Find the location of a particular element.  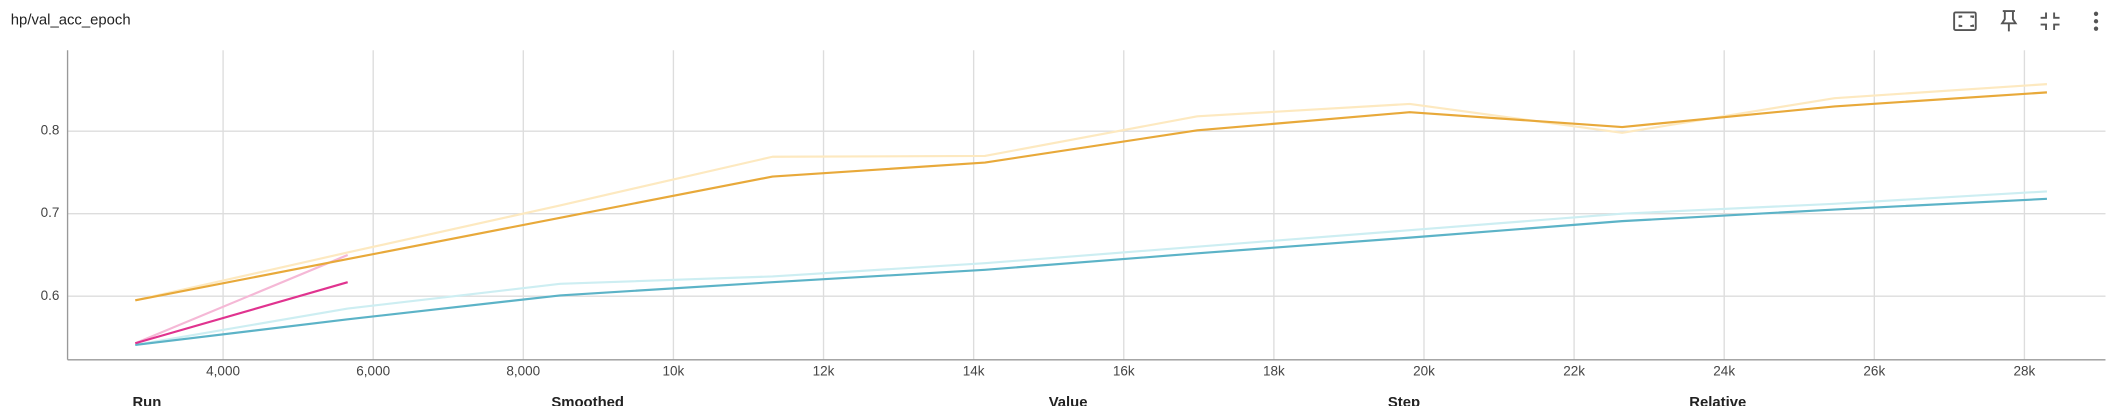

toolbar is located at coordinates (2026, 21).